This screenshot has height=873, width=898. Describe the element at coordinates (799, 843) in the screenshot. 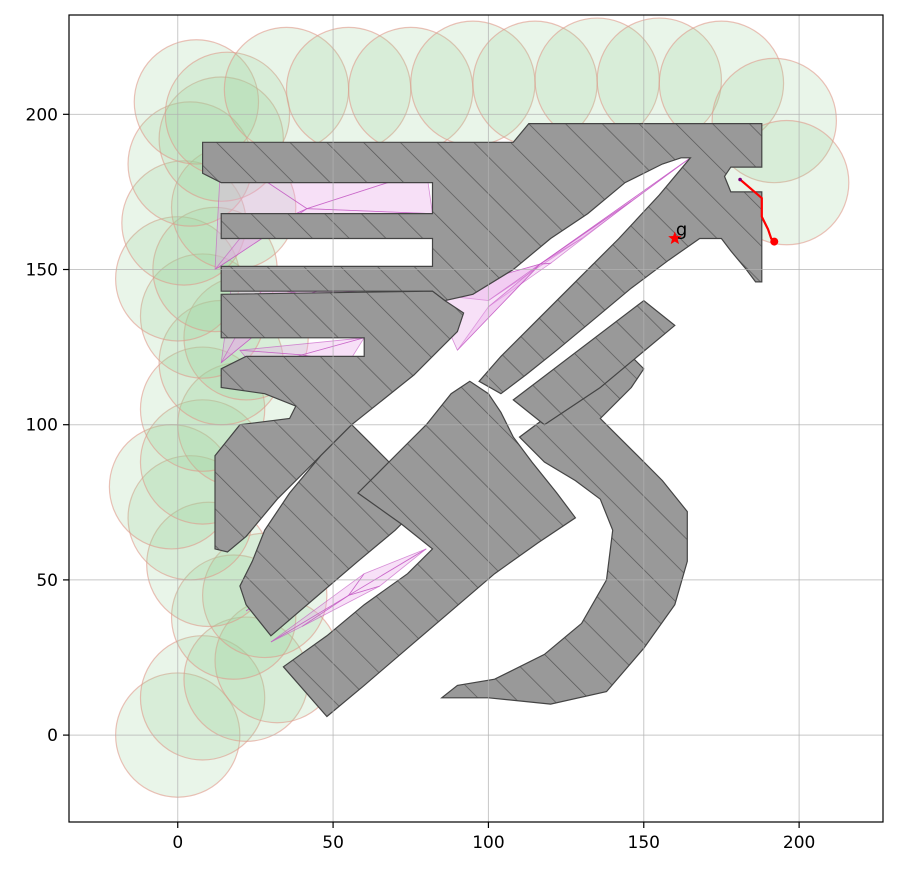

I see `x-tick-label: 200` at that location.